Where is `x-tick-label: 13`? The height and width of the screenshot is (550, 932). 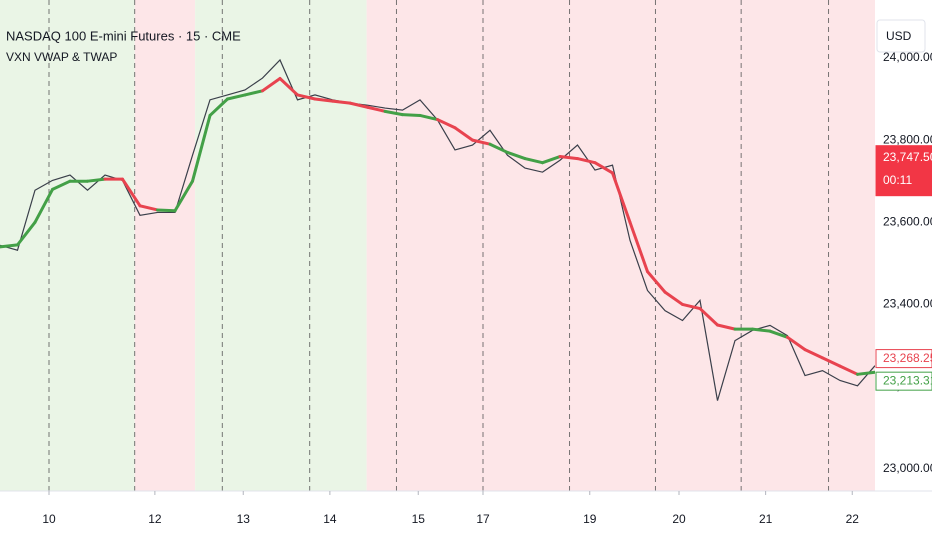
x-tick-label: 13 is located at coordinates (244, 519).